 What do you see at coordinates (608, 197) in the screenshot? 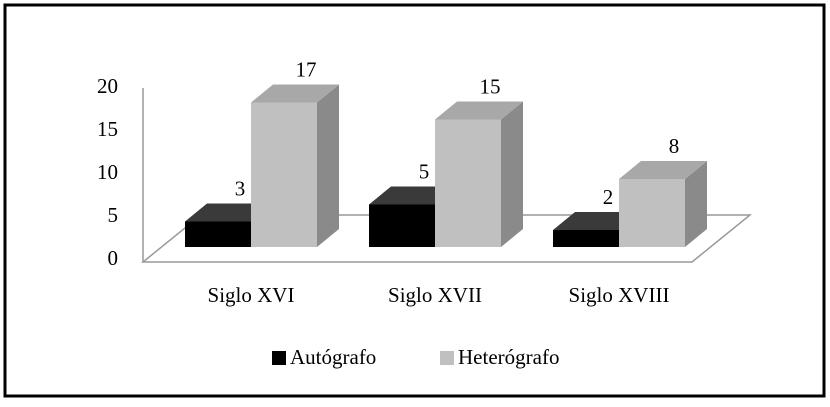
I see `data-label: 2` at bounding box center [608, 197].